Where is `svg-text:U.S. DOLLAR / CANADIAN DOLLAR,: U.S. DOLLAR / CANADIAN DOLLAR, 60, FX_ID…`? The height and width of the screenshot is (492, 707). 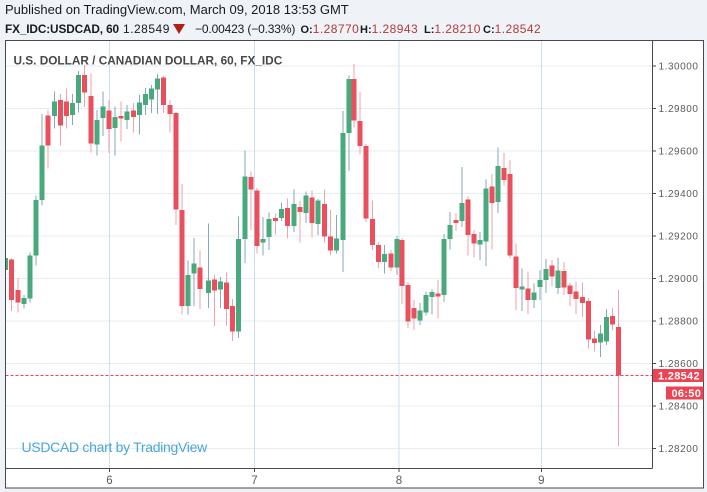 svg-text:U.S. DOLLAR / CANADIAN DOLLAR,: U.S. DOLLAR / CANADIAN DOLLAR, 60, FX_ID… is located at coordinates (148, 61).